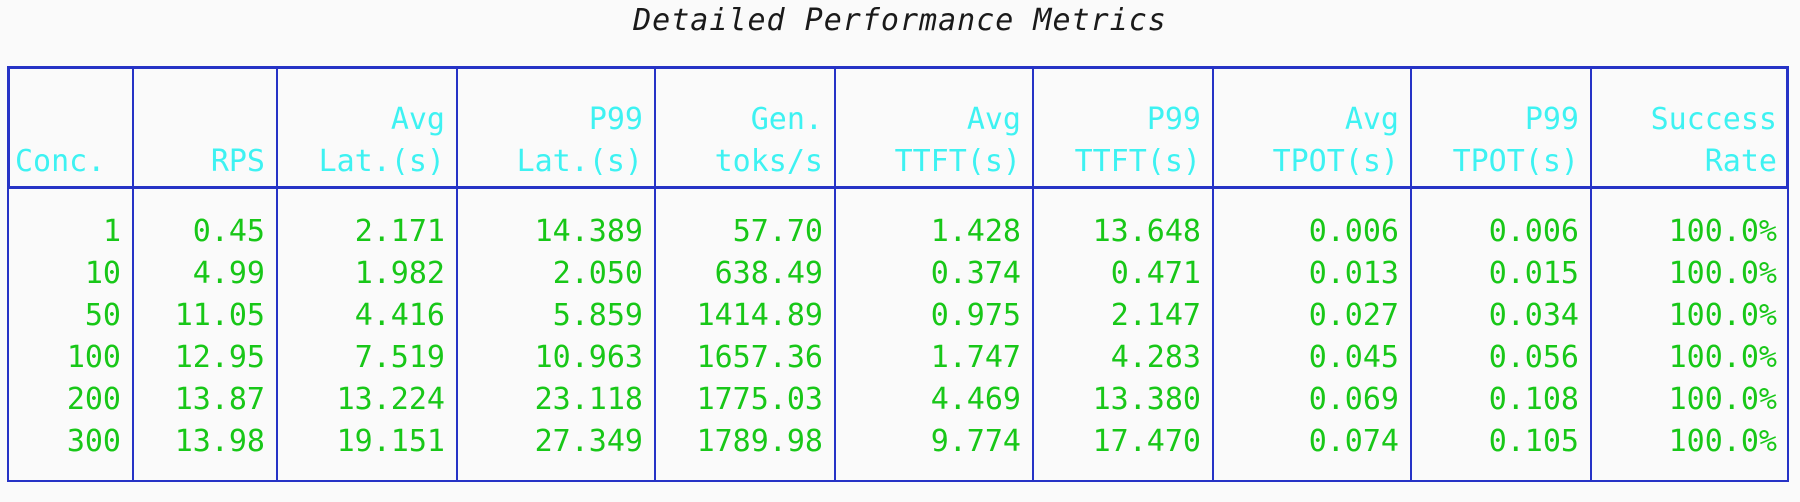 This screenshot has width=1800, height=502. I want to click on table-cell: 2.050, so click(597, 273).